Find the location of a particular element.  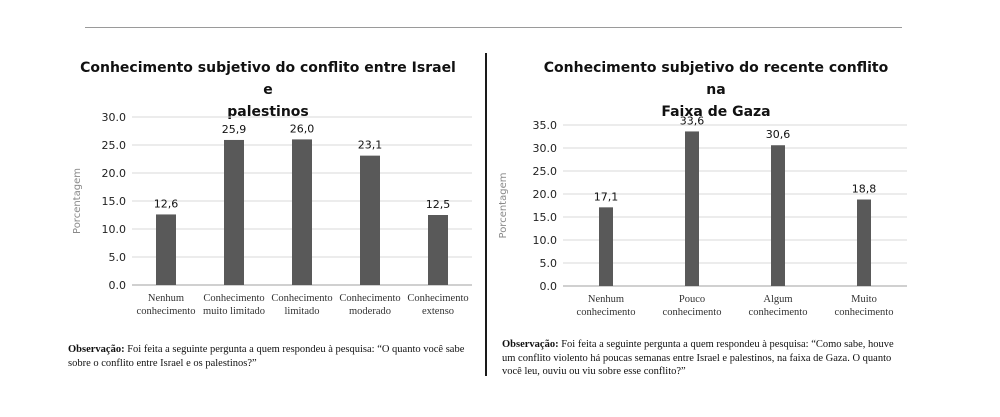

chart-title-line: Faixa de Gaza is located at coordinates (716, 112).